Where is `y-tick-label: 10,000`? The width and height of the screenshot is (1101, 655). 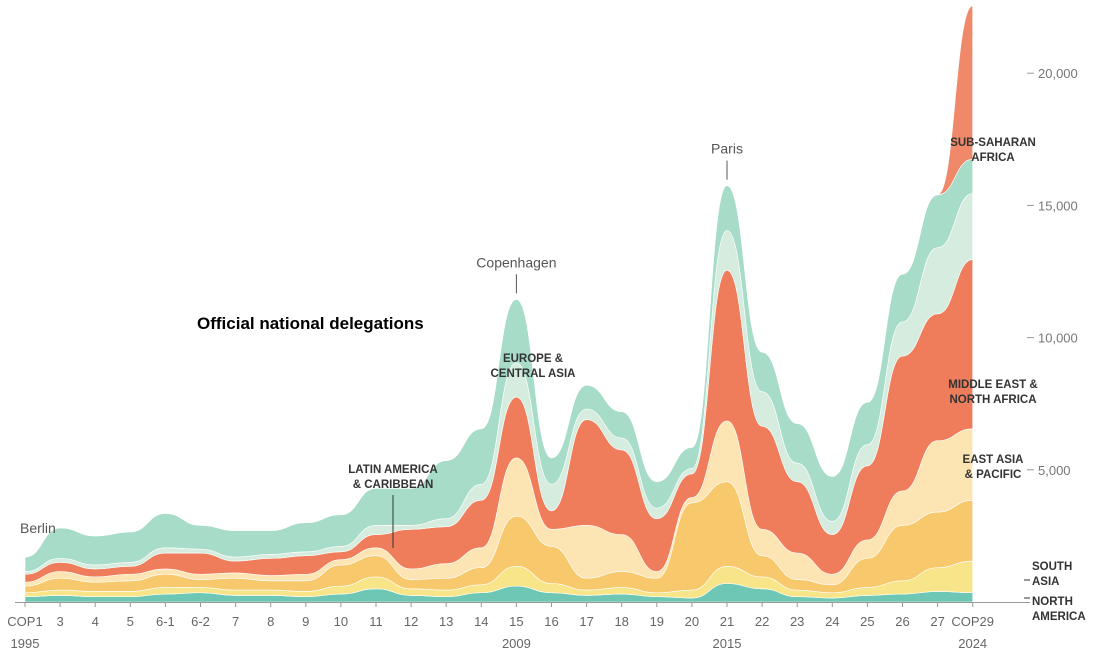 y-tick-label: 10,000 is located at coordinates (1058, 338).